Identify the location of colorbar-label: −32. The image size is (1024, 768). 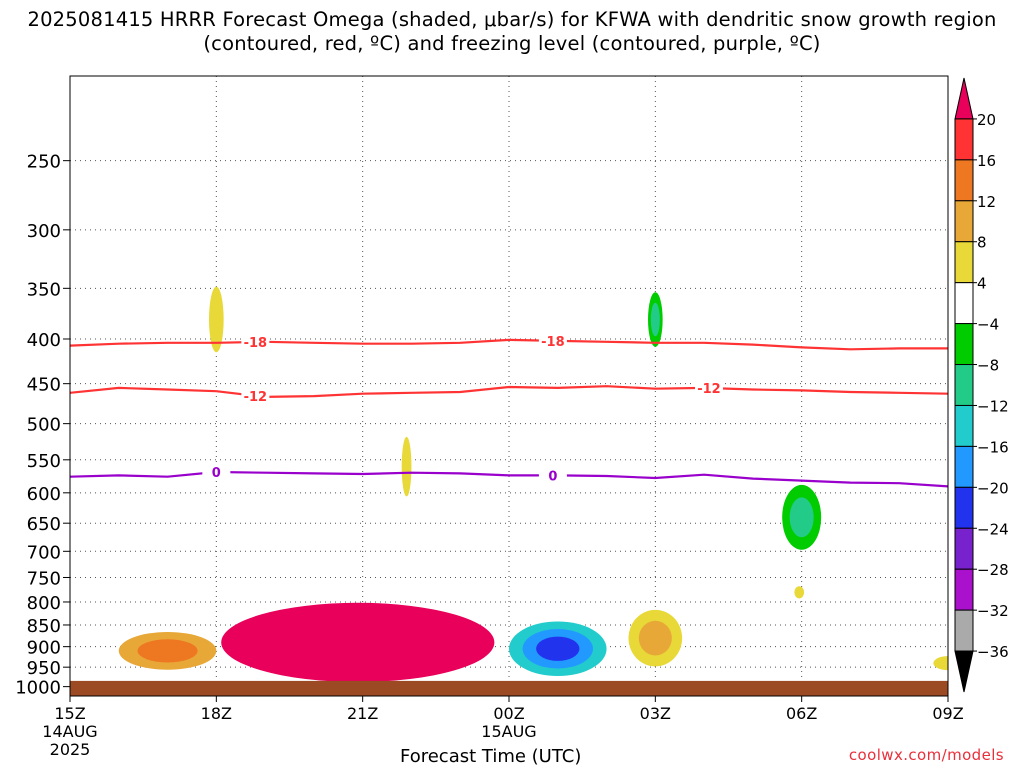
(993, 611).